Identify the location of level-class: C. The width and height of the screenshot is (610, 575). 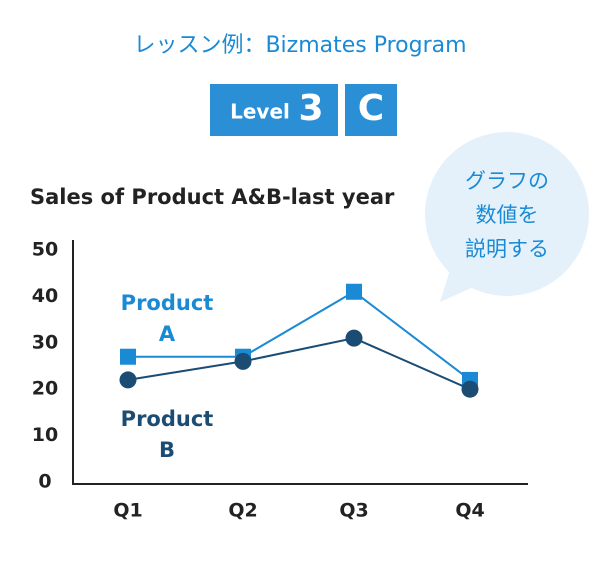
(371, 108).